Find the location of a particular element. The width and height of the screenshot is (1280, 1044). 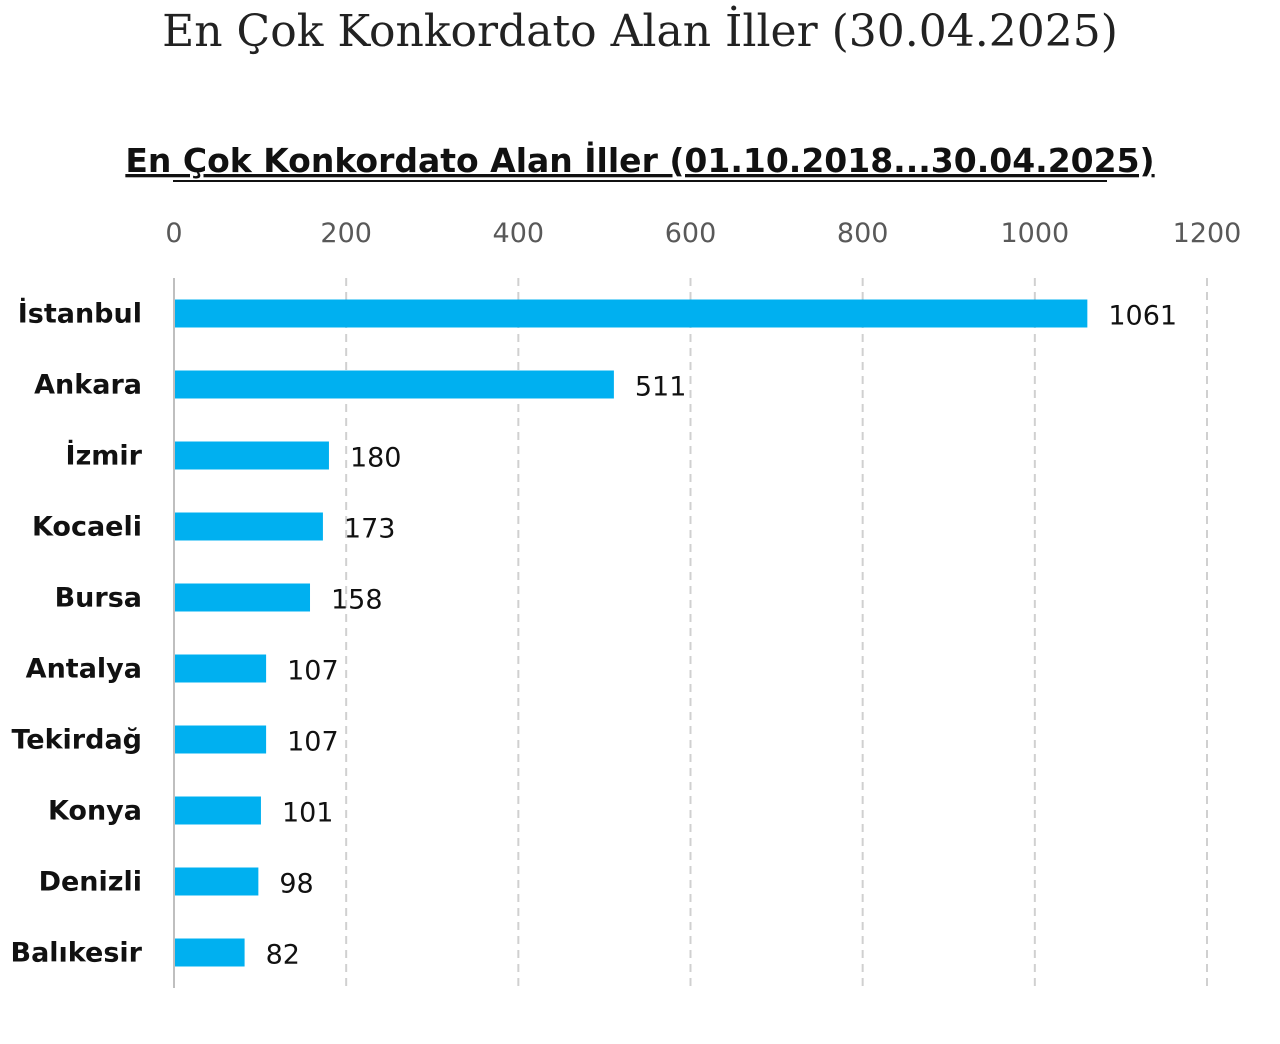

category-label: Bursa is located at coordinates (98, 598).